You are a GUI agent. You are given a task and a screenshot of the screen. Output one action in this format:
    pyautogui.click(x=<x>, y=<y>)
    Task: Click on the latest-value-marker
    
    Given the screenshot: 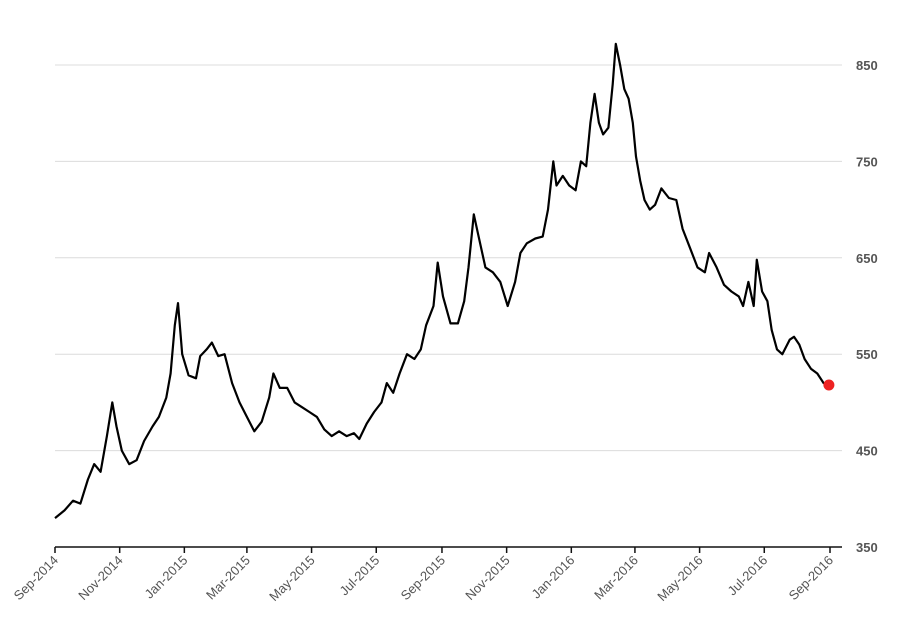 What is the action you would take?
    pyautogui.click(x=829, y=385)
    